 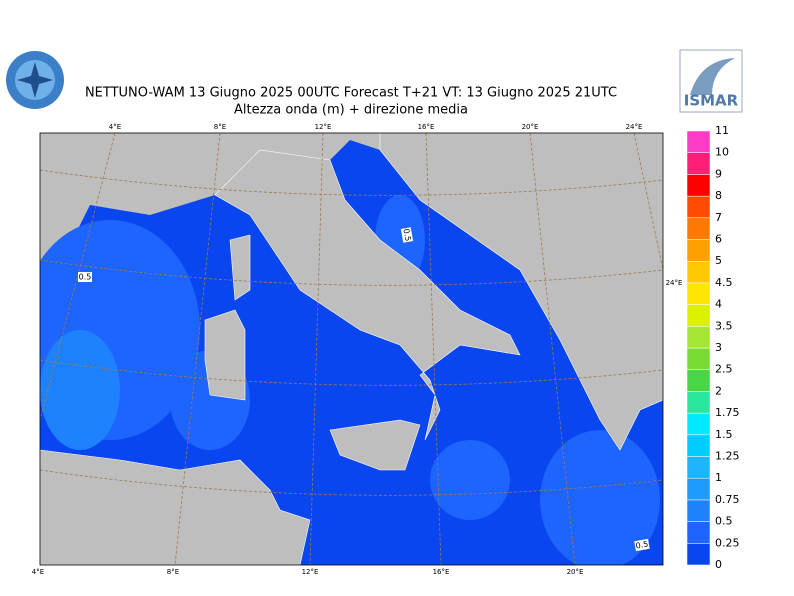 What do you see at coordinates (718, 239) in the screenshot?
I see `colorbar-label: 6` at bounding box center [718, 239].